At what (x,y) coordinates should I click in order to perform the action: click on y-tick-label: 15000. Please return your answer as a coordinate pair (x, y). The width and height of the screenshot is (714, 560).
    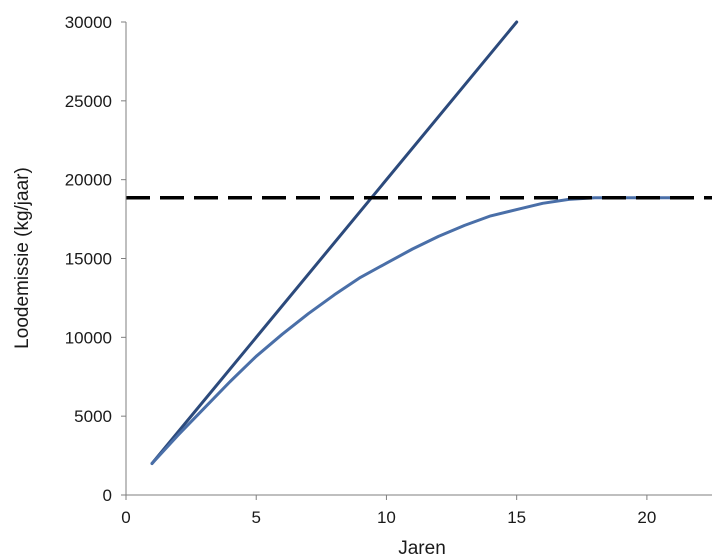
    Looking at the image, I should click on (88, 259).